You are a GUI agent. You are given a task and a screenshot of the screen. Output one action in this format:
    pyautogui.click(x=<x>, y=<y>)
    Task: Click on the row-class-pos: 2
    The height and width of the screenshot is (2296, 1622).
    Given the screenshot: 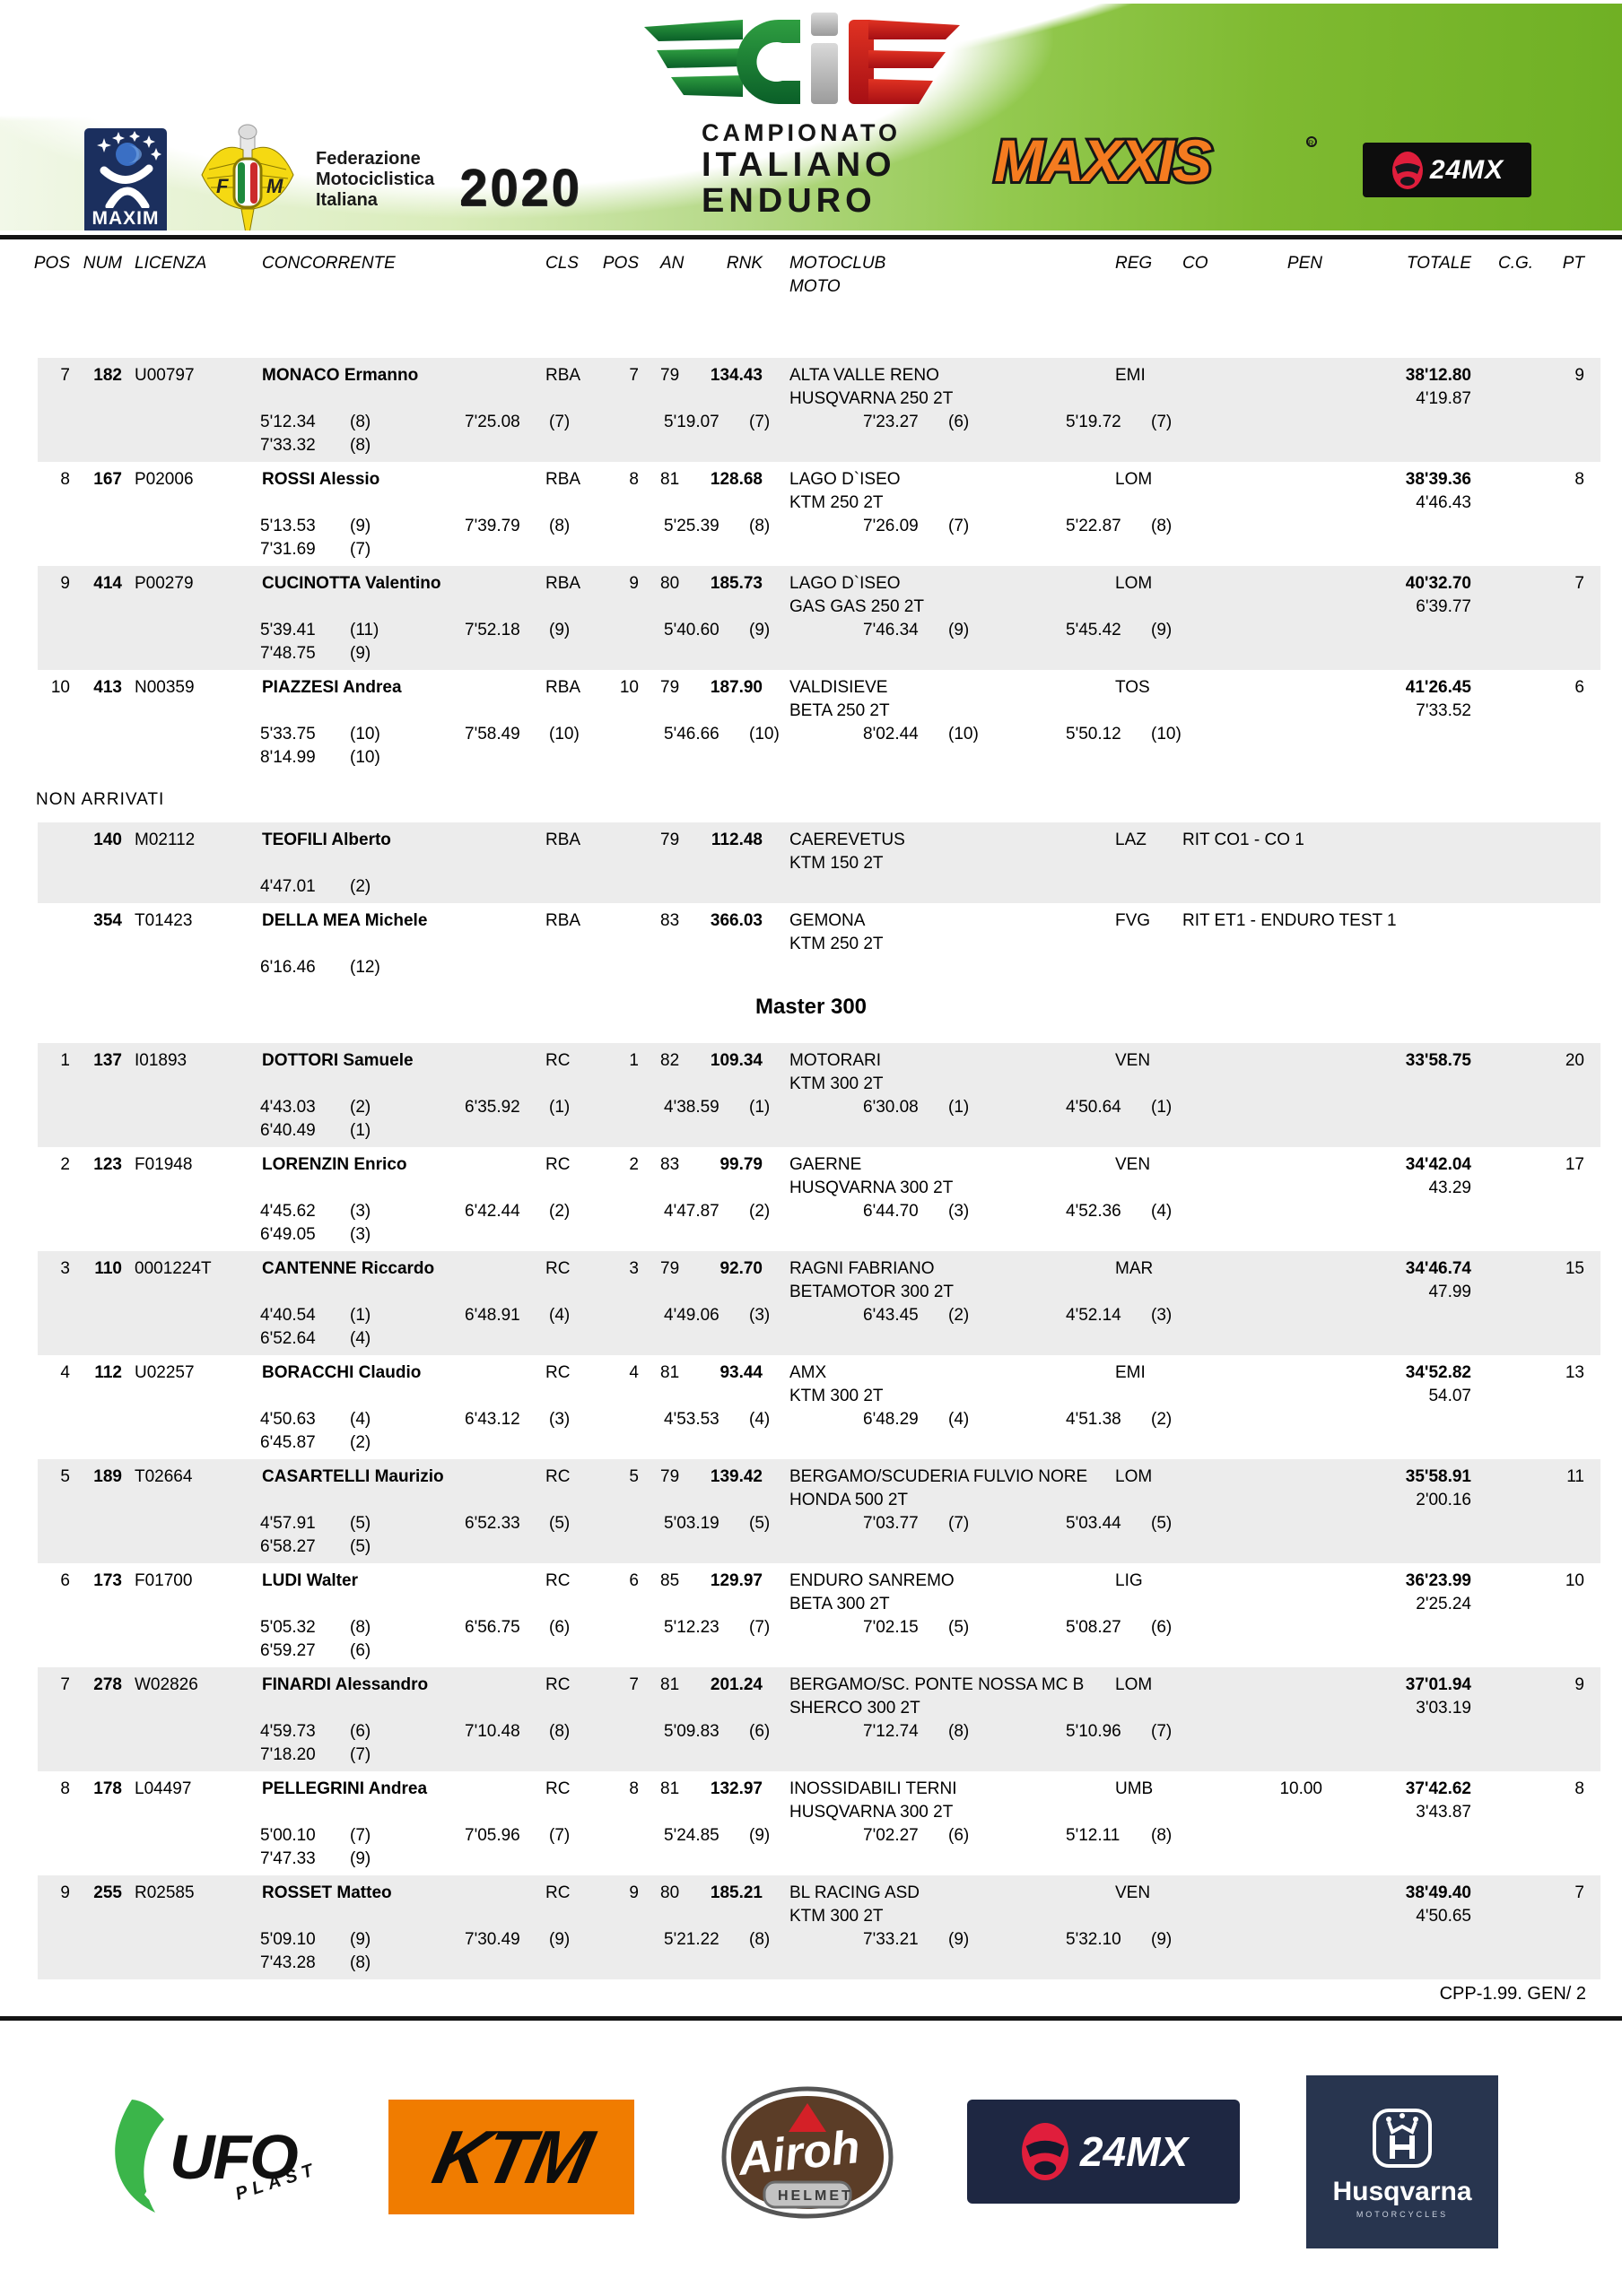 What is the action you would take?
    pyautogui.click(x=634, y=1164)
    